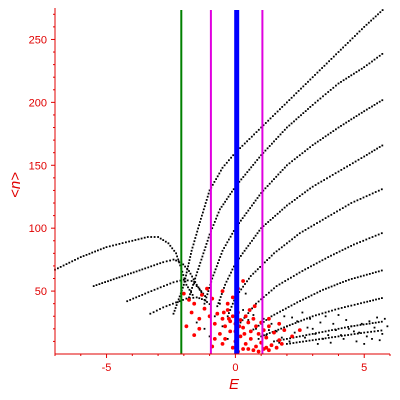 This screenshot has width=400, height=400. Describe the element at coordinates (38, 103) in the screenshot. I see `y-tick-label: 200` at that location.